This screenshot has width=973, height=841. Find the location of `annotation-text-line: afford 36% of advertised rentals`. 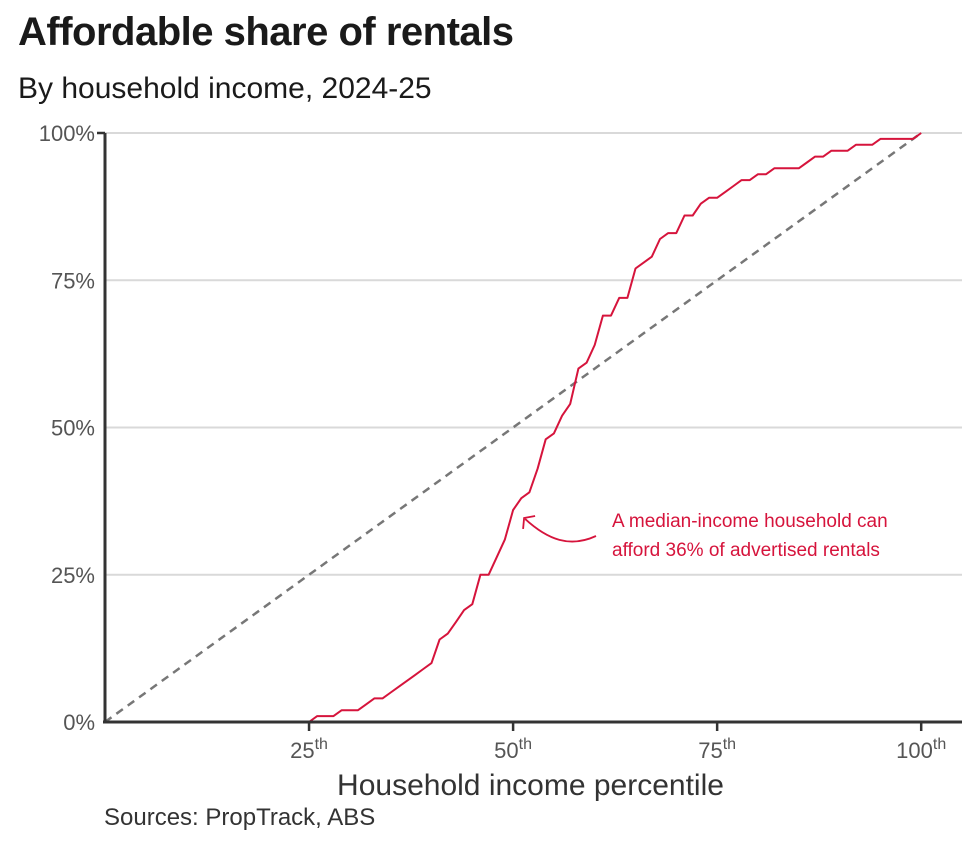

annotation-text-line: afford 36% of advertised rentals is located at coordinates (746, 550).